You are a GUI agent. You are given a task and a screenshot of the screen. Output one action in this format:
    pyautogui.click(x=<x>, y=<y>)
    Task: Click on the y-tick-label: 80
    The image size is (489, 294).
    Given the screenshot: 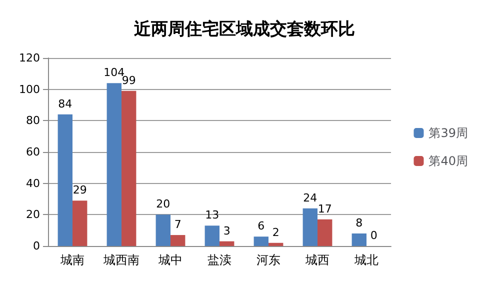 What is the action you would take?
    pyautogui.click(x=33, y=121)
    